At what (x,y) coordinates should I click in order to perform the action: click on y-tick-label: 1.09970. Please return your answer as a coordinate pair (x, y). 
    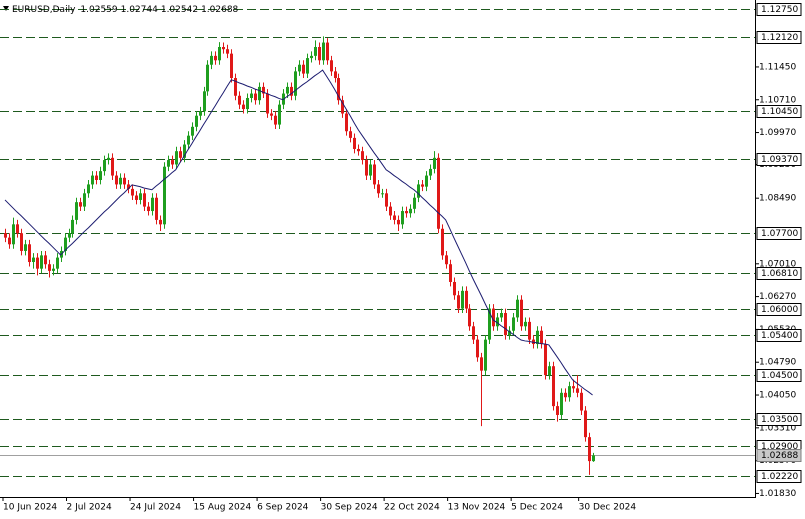
    Looking at the image, I should click on (777, 133).